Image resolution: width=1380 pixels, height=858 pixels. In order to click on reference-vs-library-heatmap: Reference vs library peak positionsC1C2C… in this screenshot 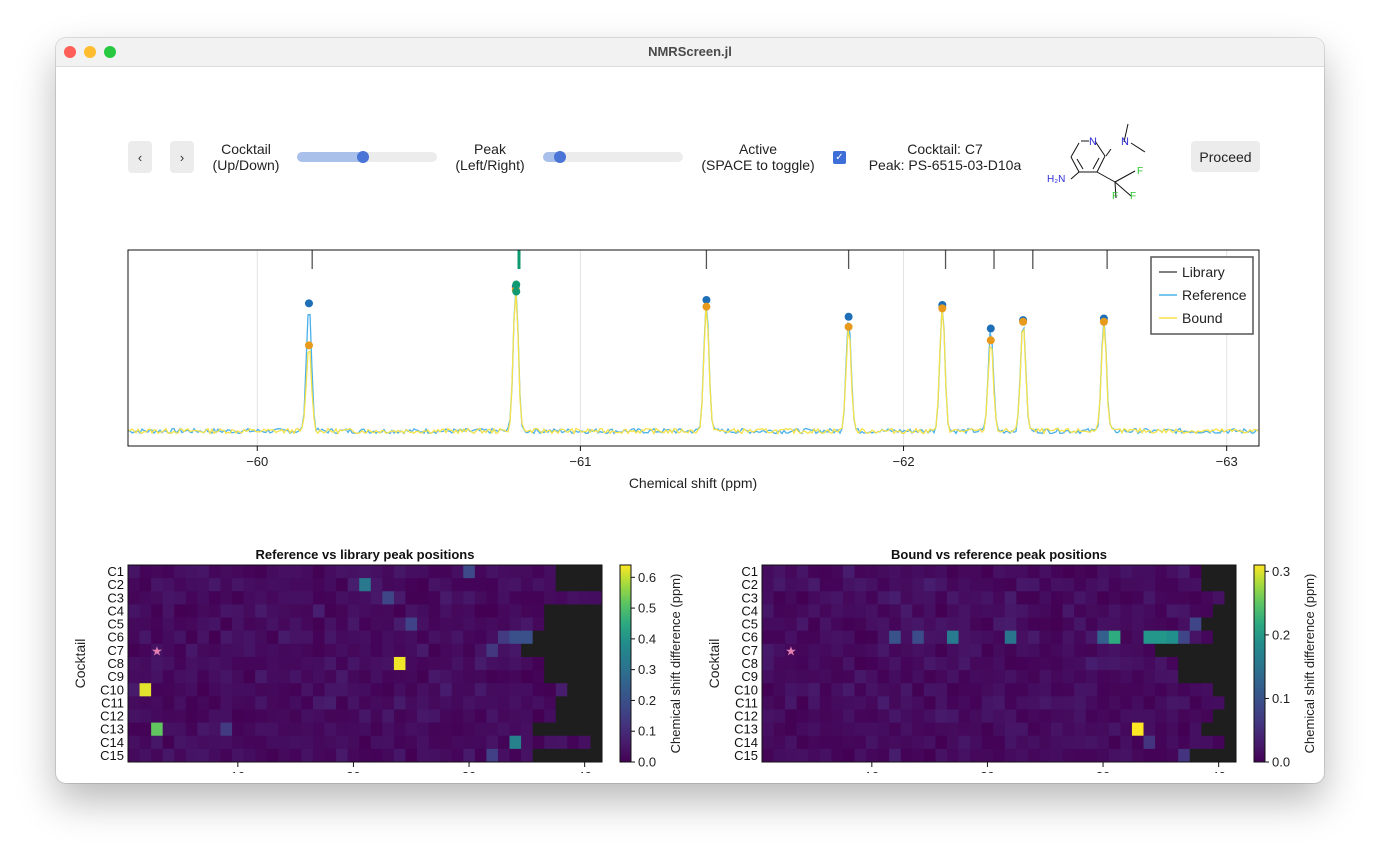, I will do `click(373, 638)`.